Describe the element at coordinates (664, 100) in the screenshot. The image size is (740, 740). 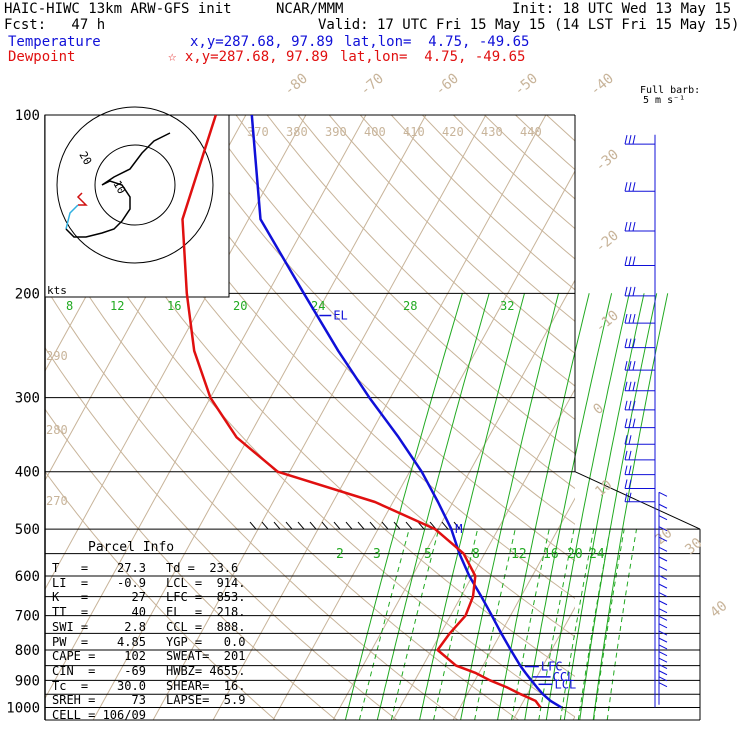
I see `barb-unit: 5 m s⁻¹` at that location.